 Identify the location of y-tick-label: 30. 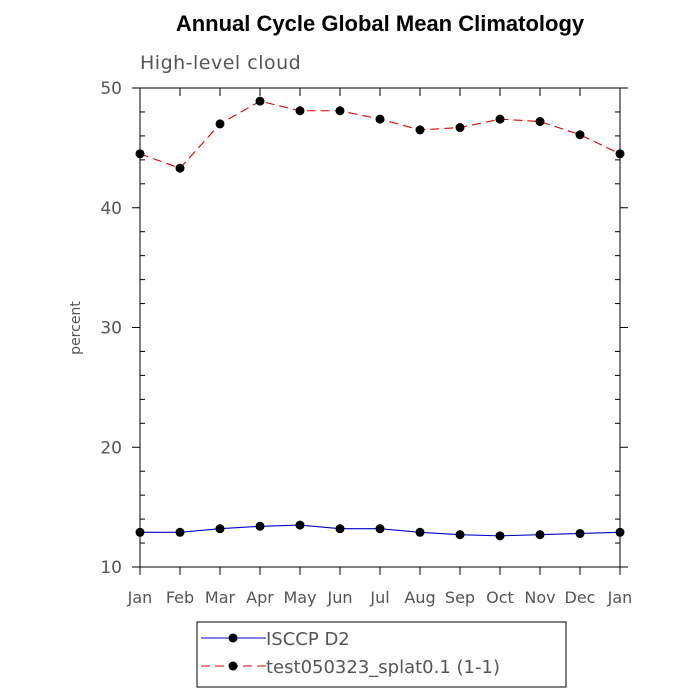
(111, 329).